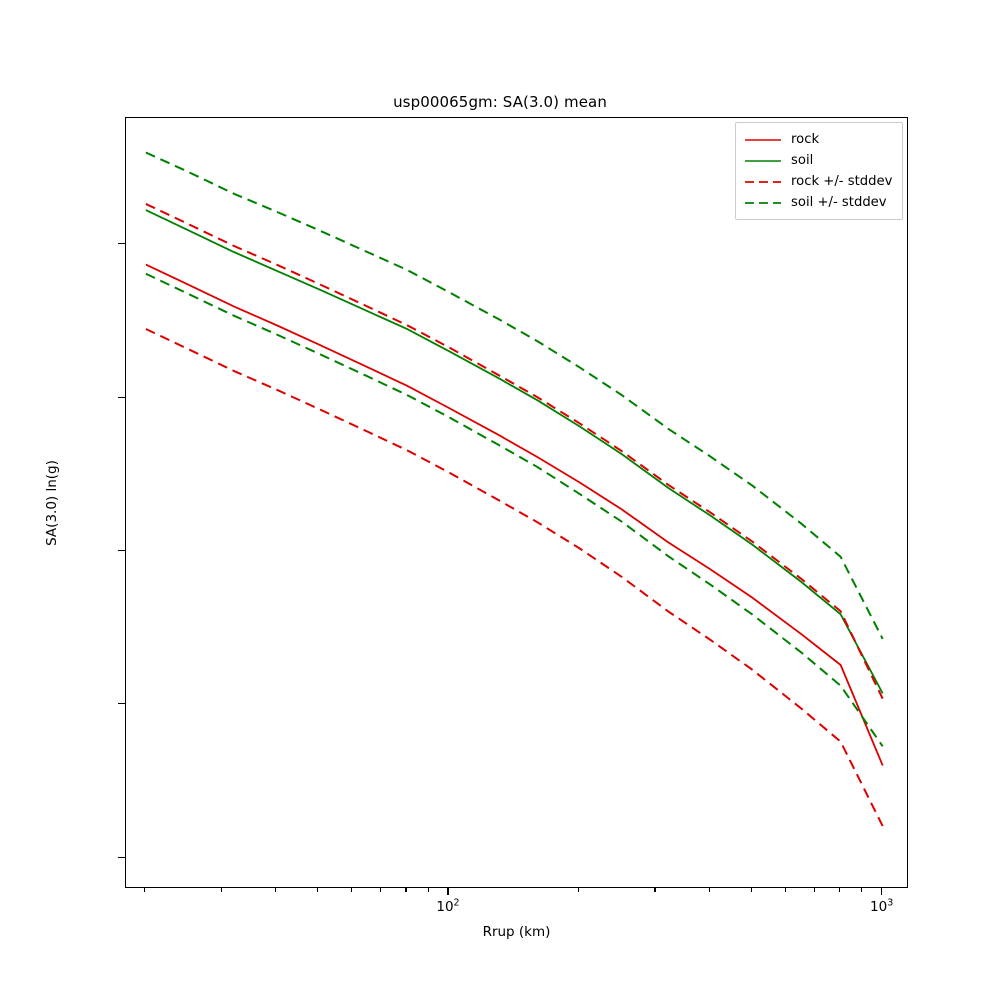 This screenshot has height=1000, width=1000. What do you see at coordinates (763, 161) in the screenshot?
I see `legend-line-soil` at bounding box center [763, 161].